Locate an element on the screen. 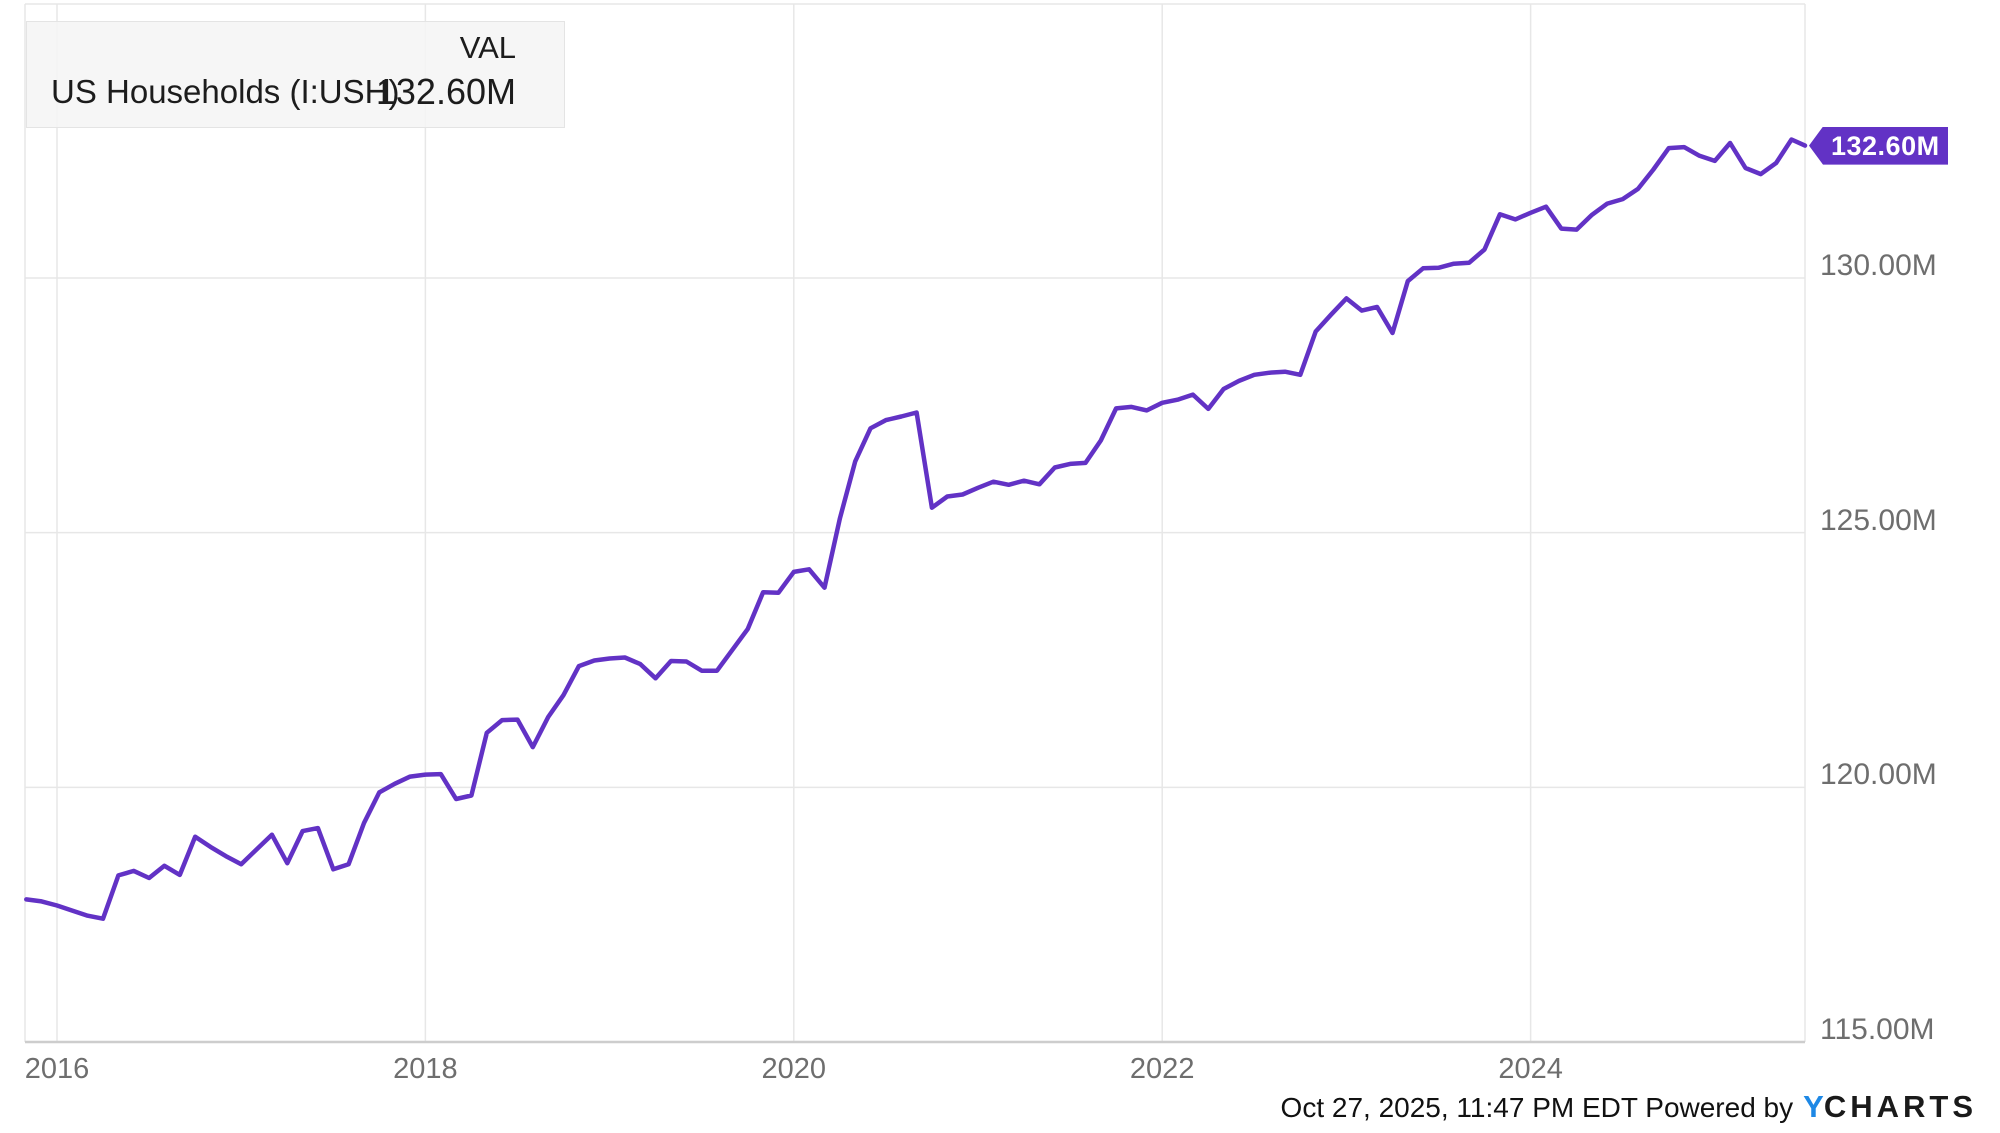 The height and width of the screenshot is (1133, 2000). last-value-tag: 132.60M is located at coordinates (1878, 145).